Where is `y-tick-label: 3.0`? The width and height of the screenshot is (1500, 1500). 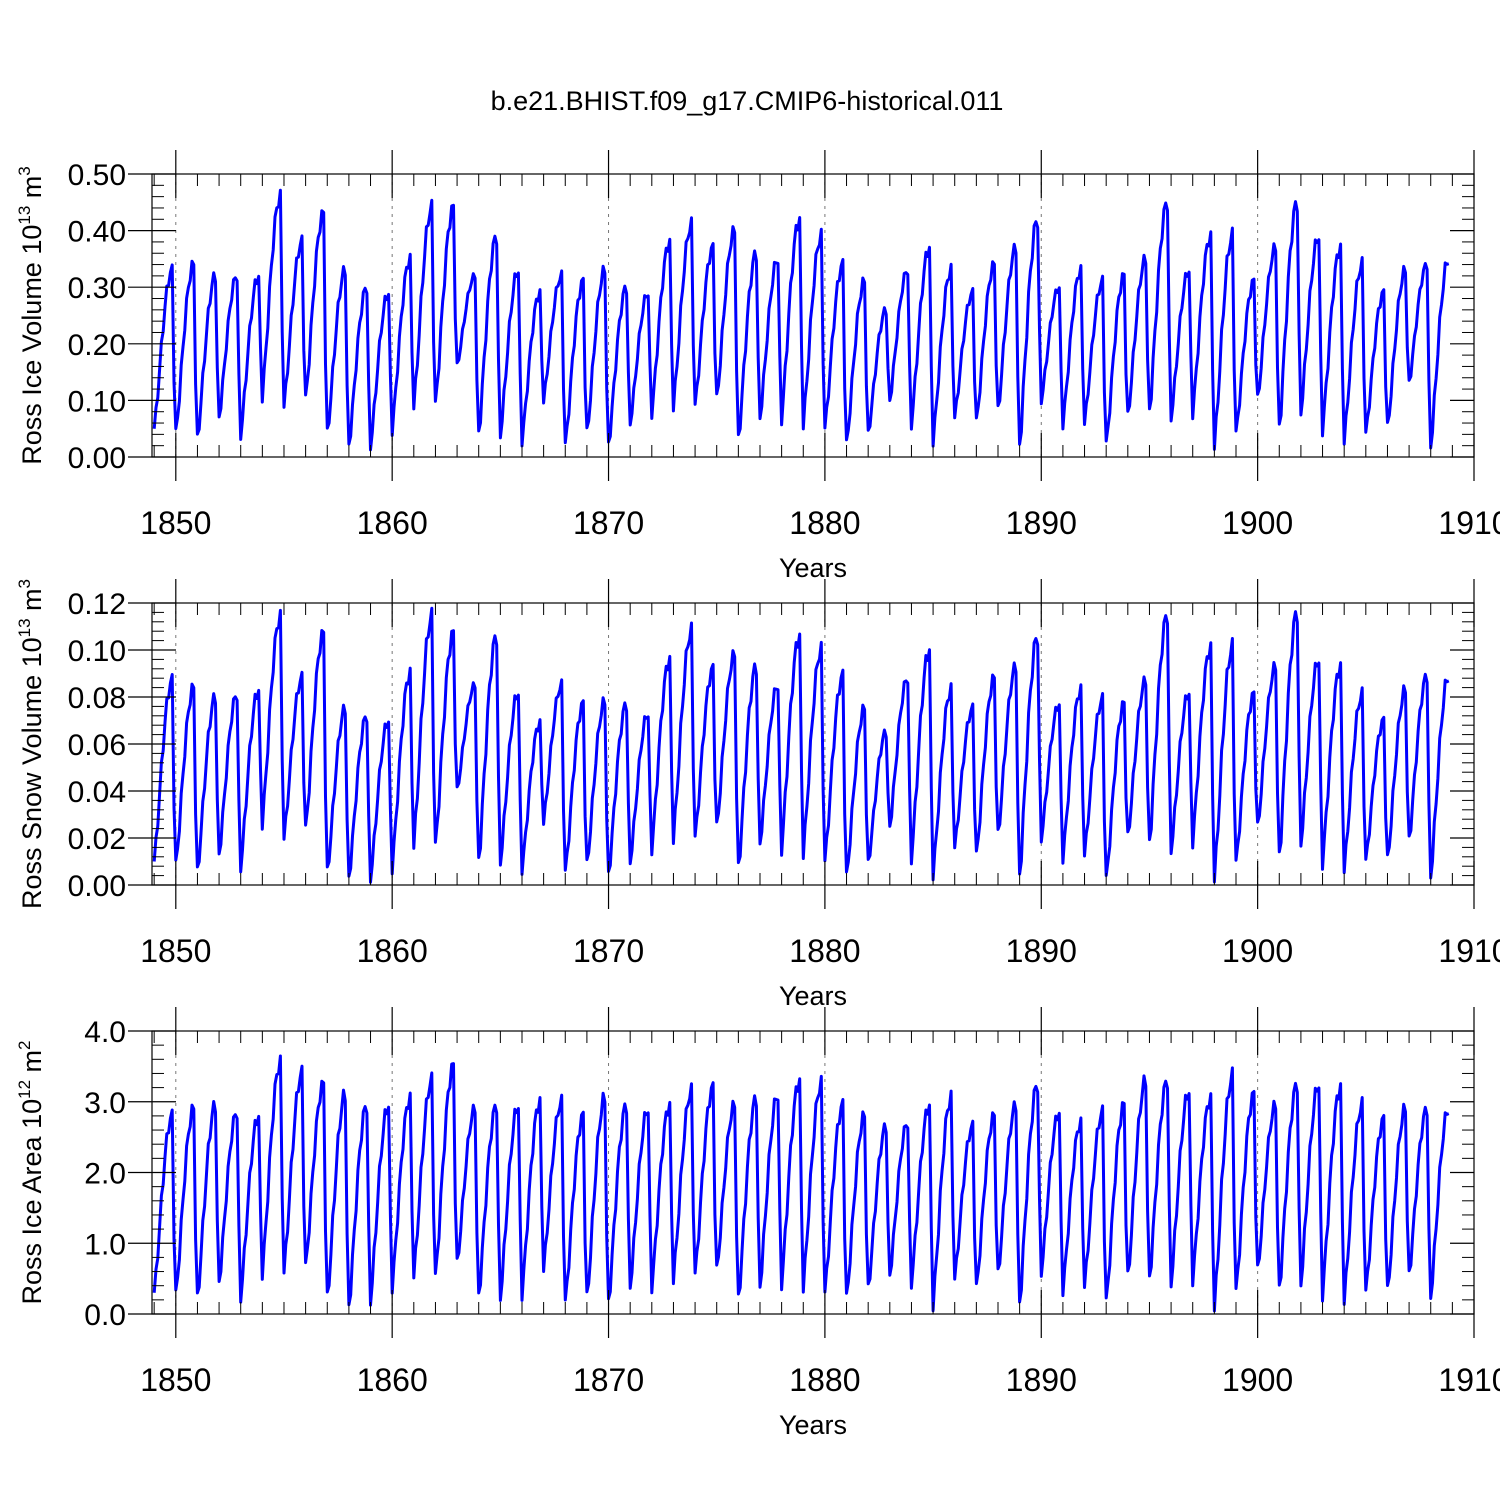 y-tick-label: 3.0 is located at coordinates (105, 1103).